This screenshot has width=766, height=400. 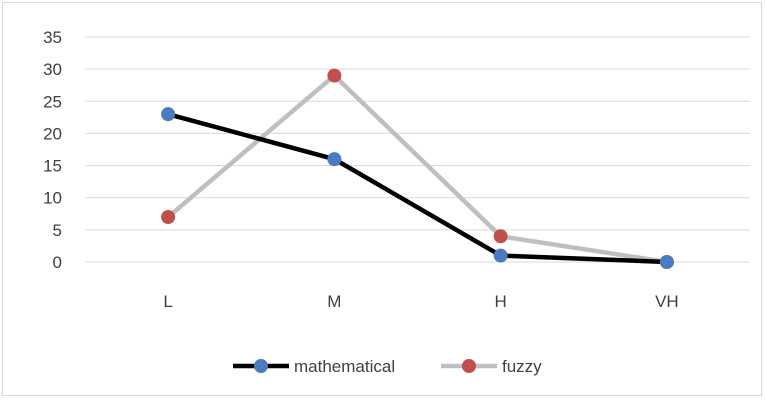 I want to click on legend-marker-fuzzy, so click(x=469, y=366).